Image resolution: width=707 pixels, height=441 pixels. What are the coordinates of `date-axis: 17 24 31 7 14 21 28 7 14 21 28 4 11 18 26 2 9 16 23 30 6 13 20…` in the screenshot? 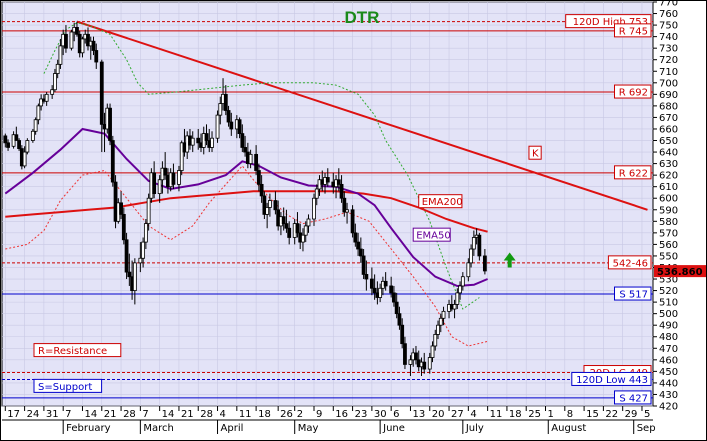 It's located at (329, 420).